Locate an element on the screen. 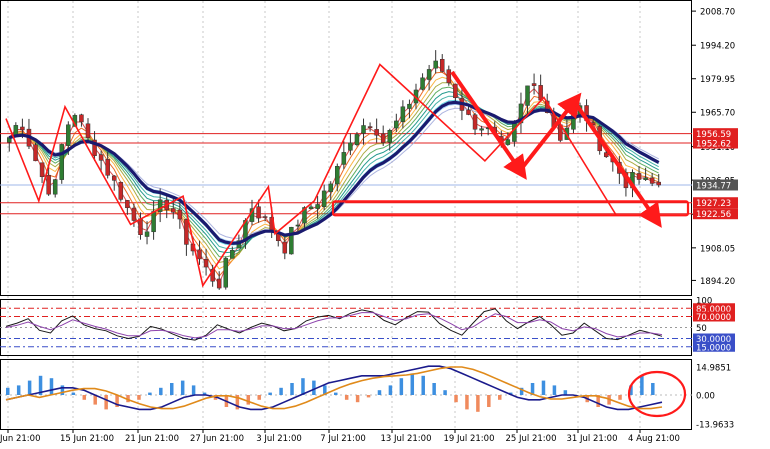 The width and height of the screenshot is (770, 449). price-label: 1934.77 is located at coordinates (713, 186).